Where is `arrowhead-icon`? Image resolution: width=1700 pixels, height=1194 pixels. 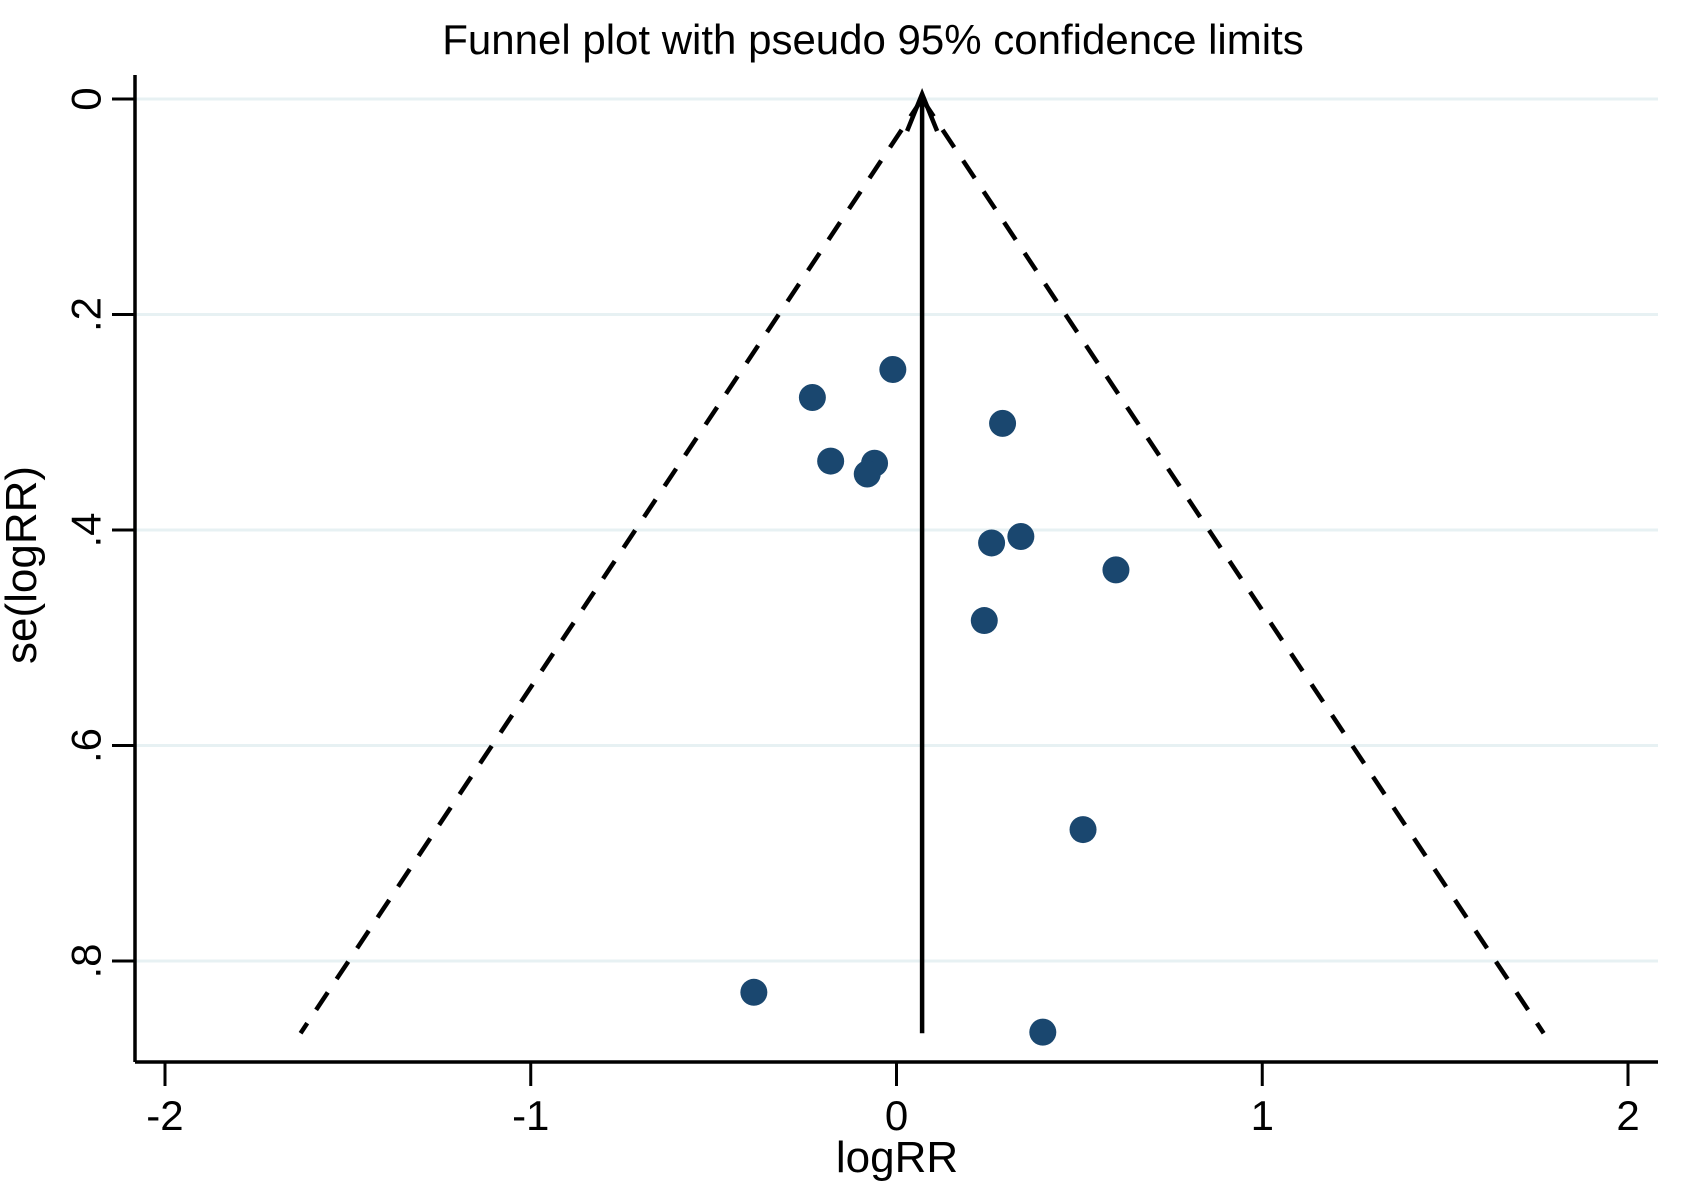
arrowhead-icon is located at coordinates (922, 110).